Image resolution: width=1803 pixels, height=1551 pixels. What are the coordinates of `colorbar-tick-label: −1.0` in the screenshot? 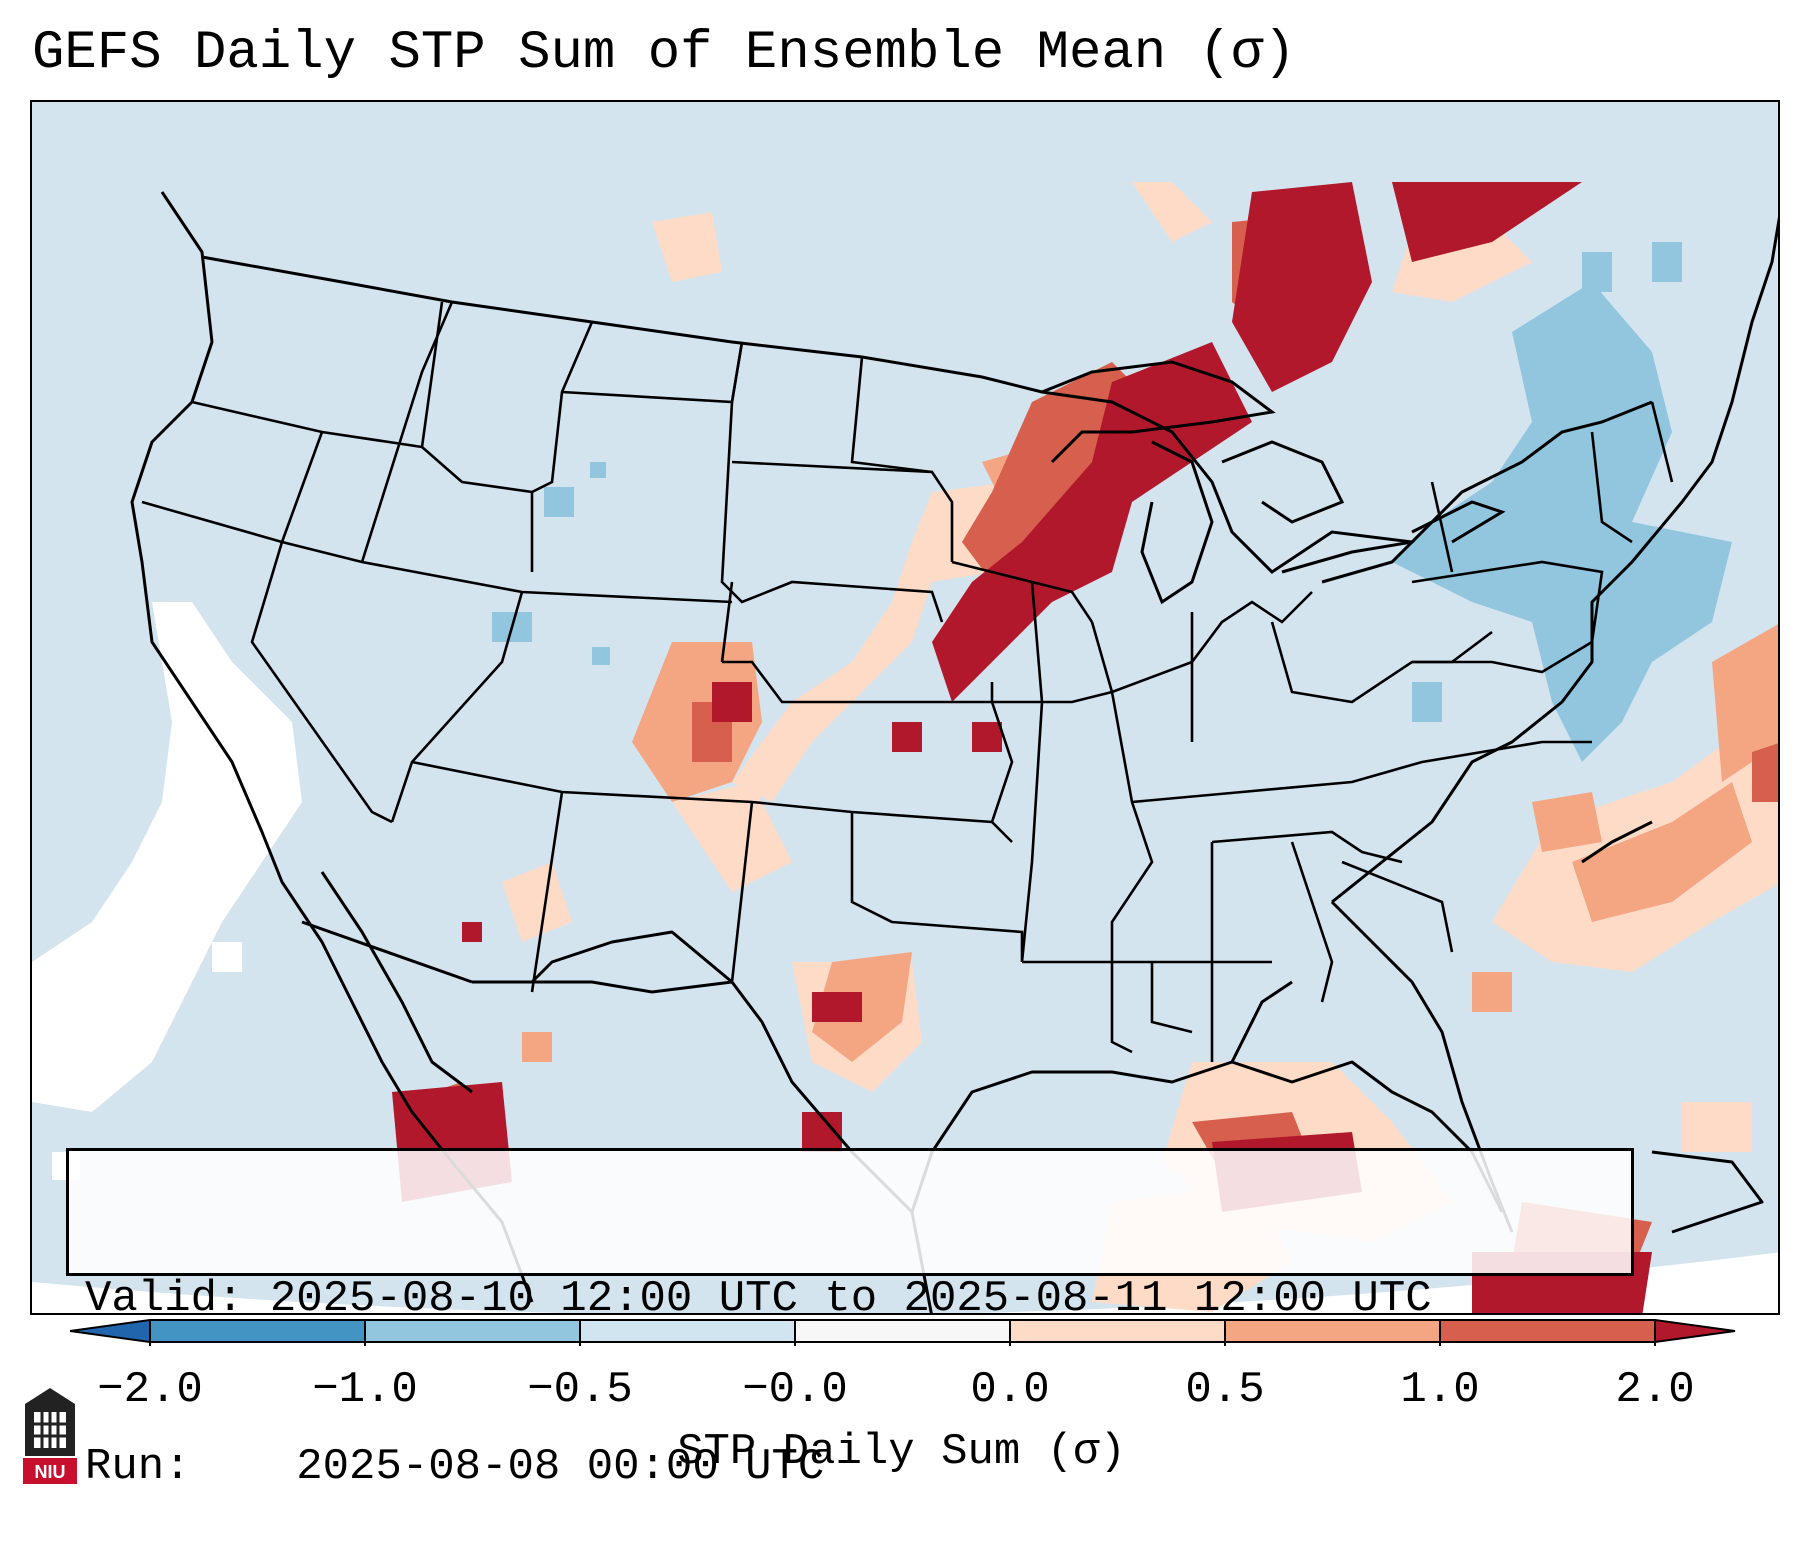 It's located at (365, 1390).